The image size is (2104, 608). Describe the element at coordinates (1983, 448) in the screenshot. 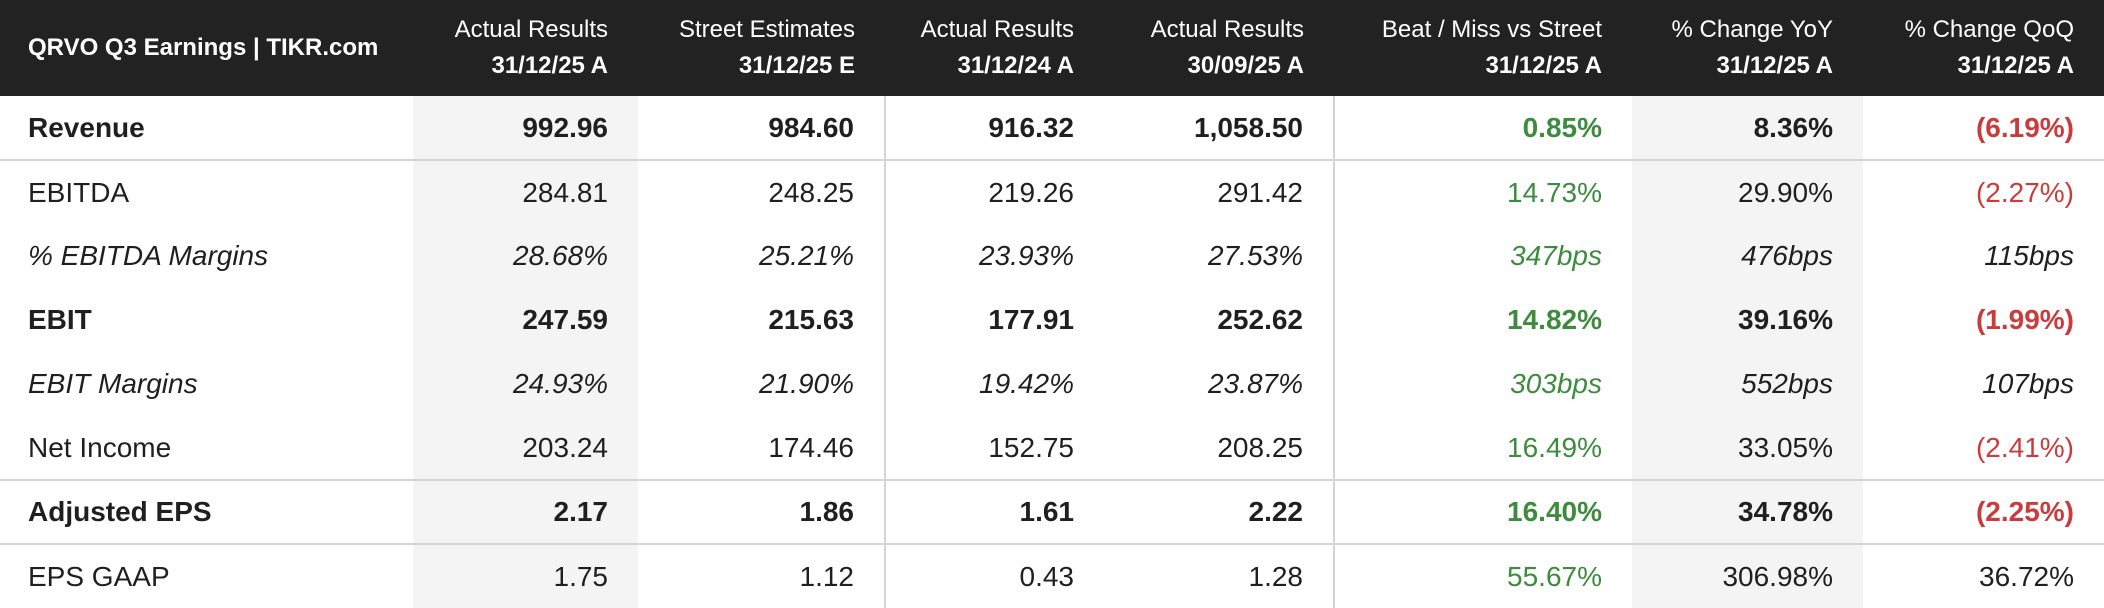

I see `cell-change-qoq: (2.41%)` at that location.